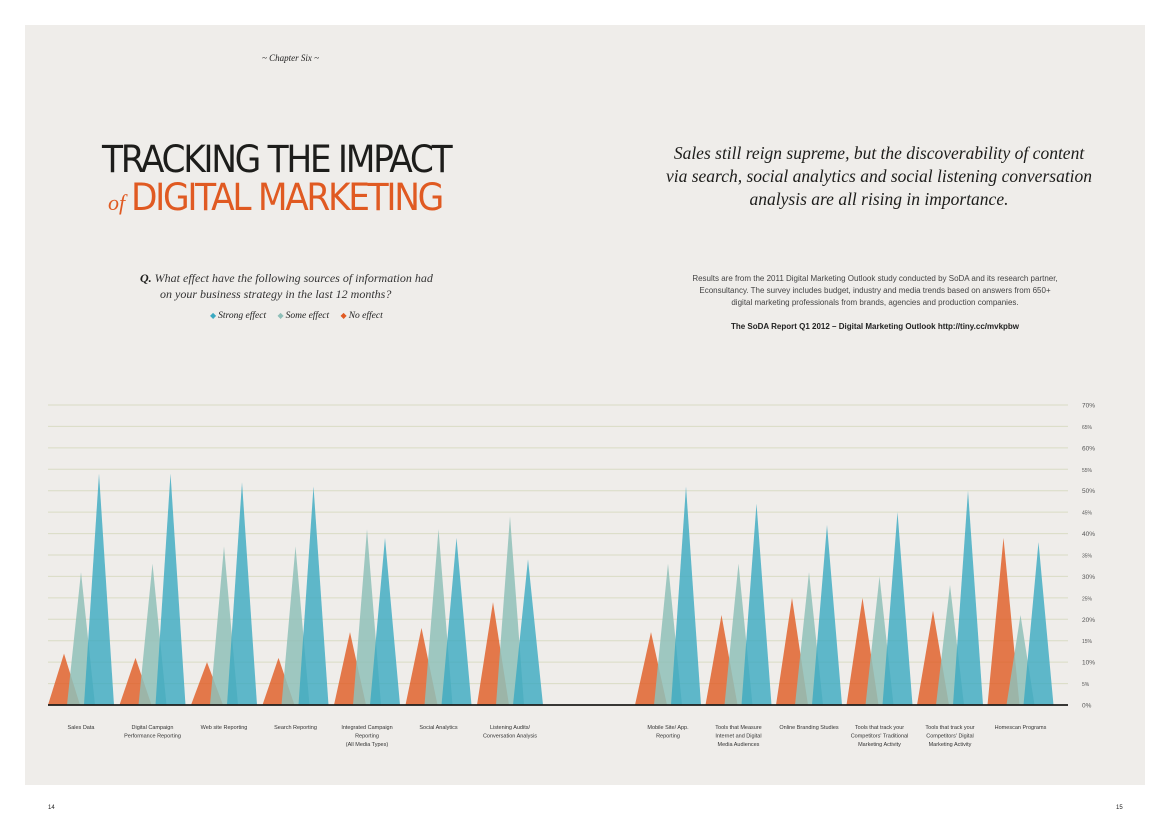 The image size is (1170, 828). What do you see at coordinates (1087, 557) in the screenshot?
I see `y-tick-label: 35%` at bounding box center [1087, 557].